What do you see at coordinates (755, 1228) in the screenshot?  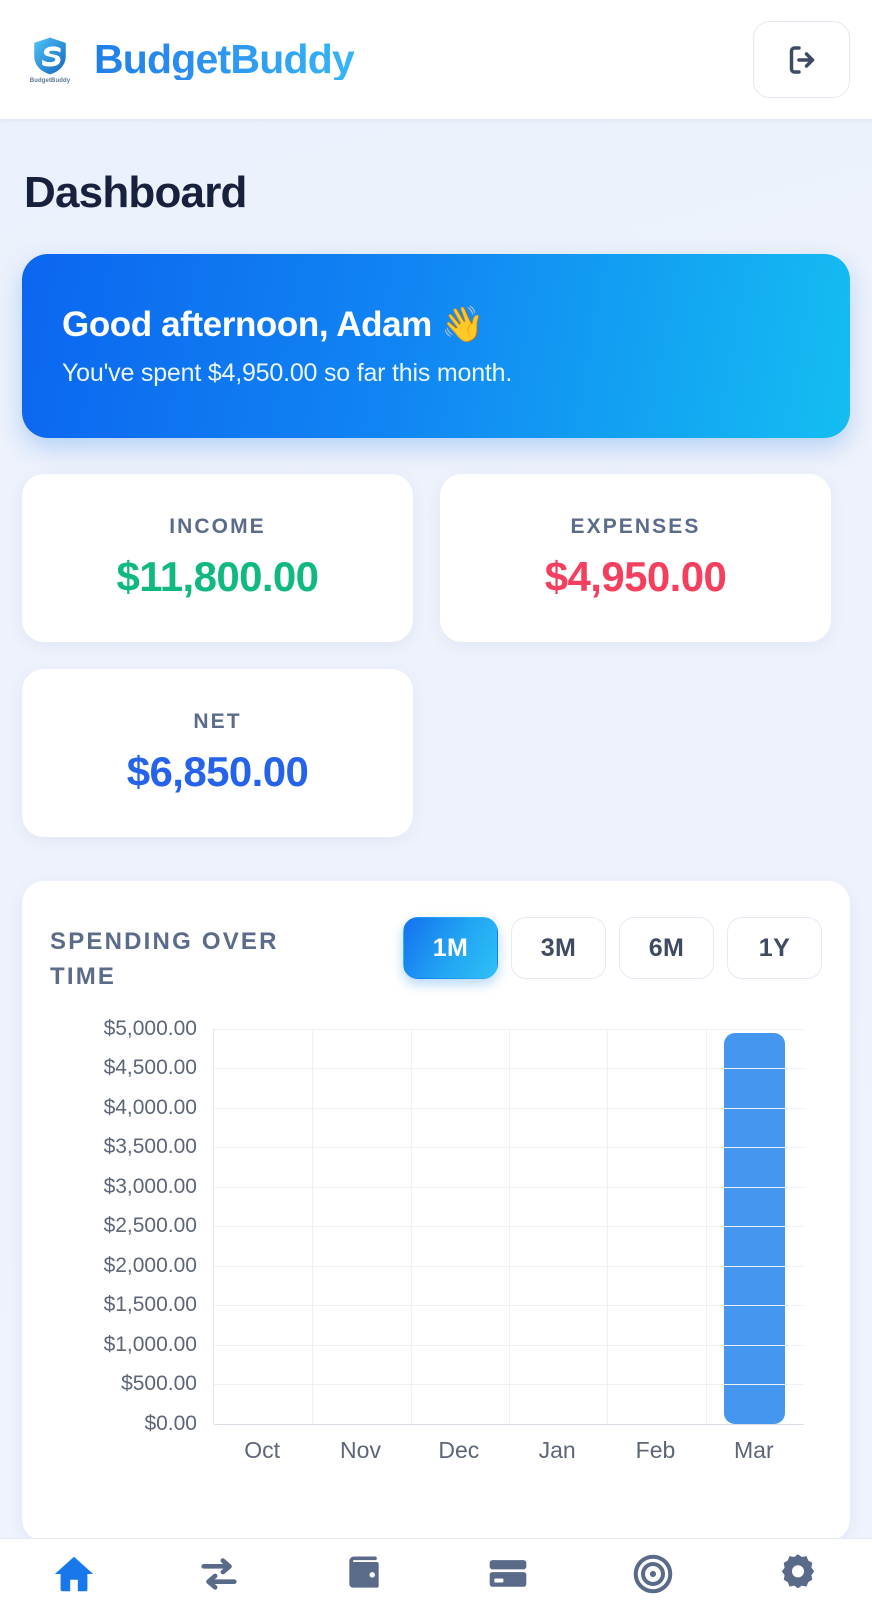 I see `chart-bar` at bounding box center [755, 1228].